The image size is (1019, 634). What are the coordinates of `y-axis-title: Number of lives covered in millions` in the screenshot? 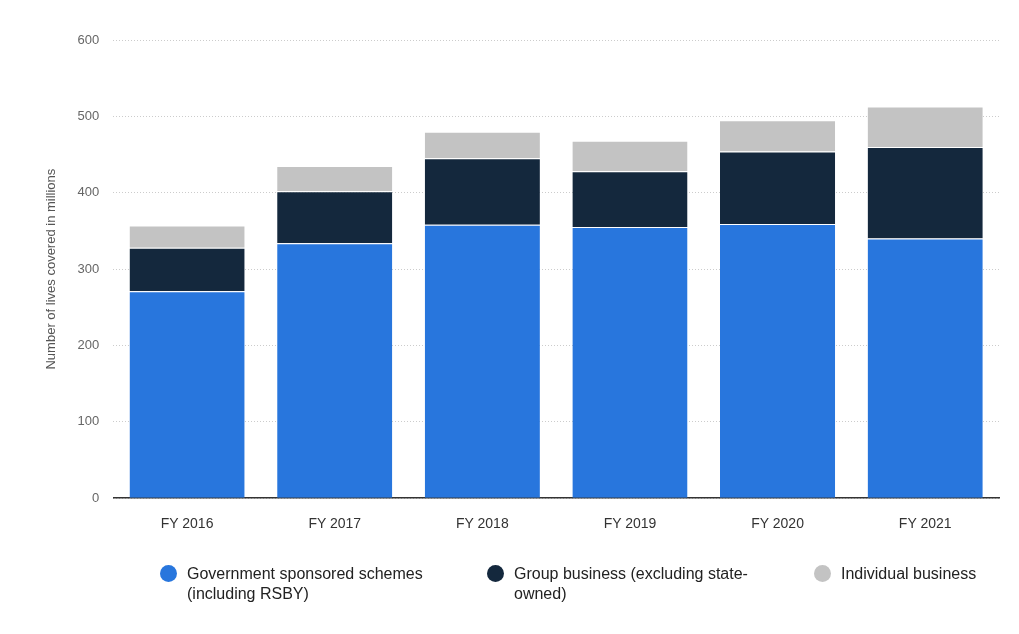 It's located at (51, 269).